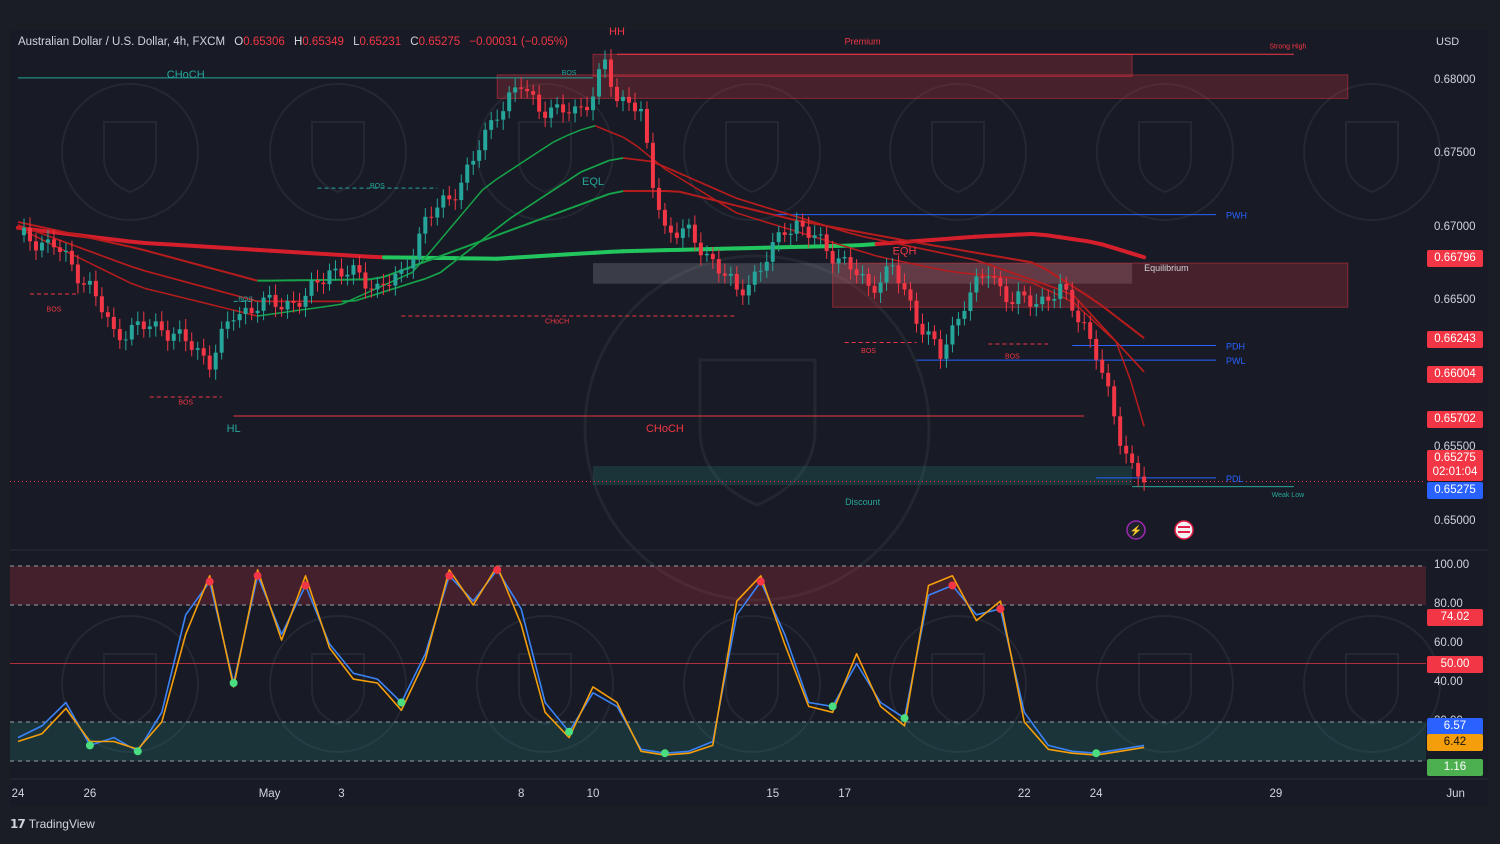  What do you see at coordinates (1024, 794) in the screenshot?
I see `time-tick-label: 22` at bounding box center [1024, 794].